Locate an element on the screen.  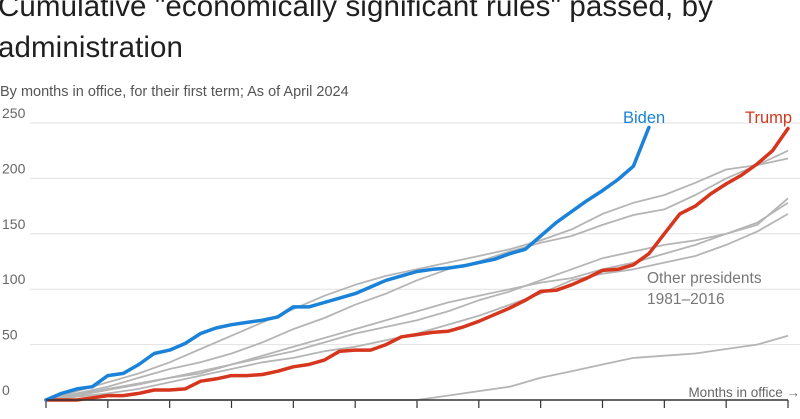
y-tick-label: 100 is located at coordinates (14, 279).